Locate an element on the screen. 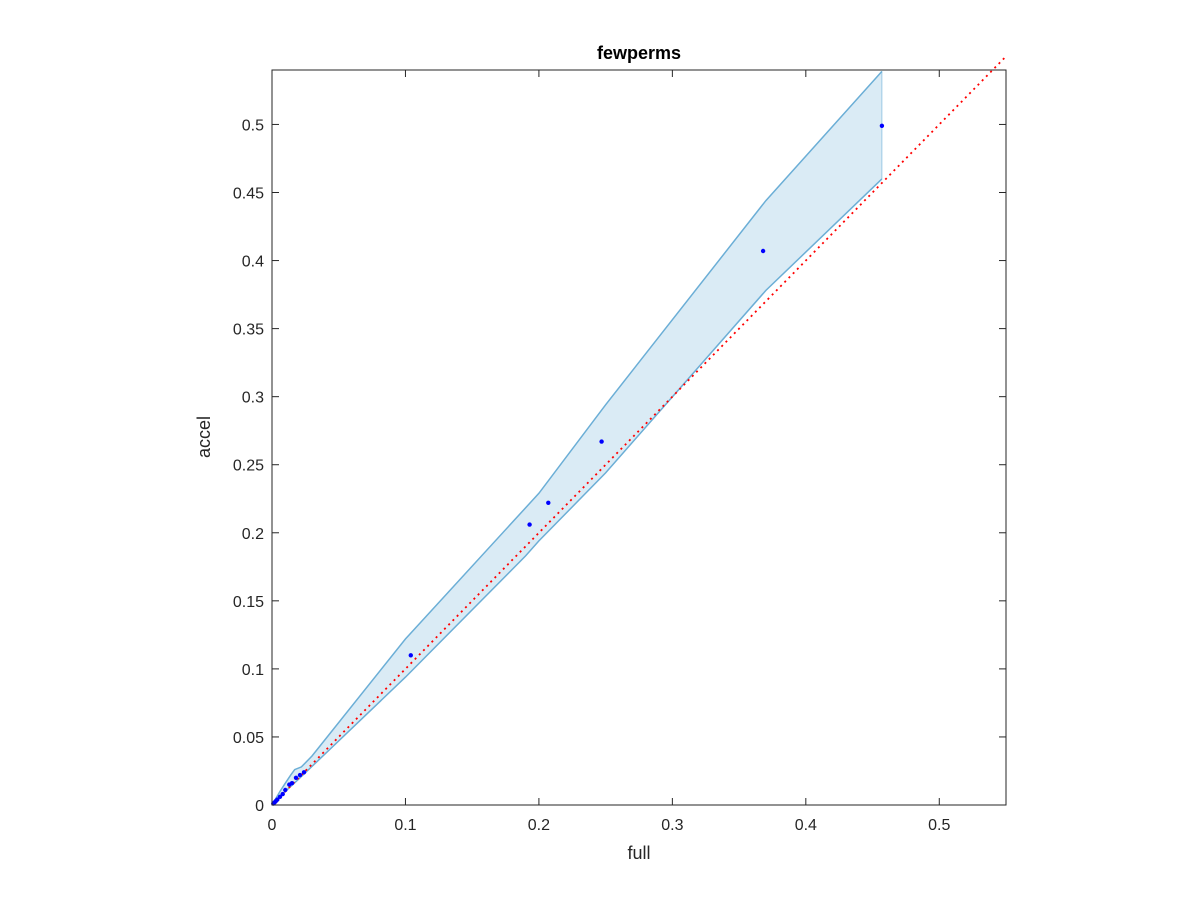 Image resolution: width=1200 pixels, height=900 pixels. chart-title: fewperms is located at coordinates (639, 53).